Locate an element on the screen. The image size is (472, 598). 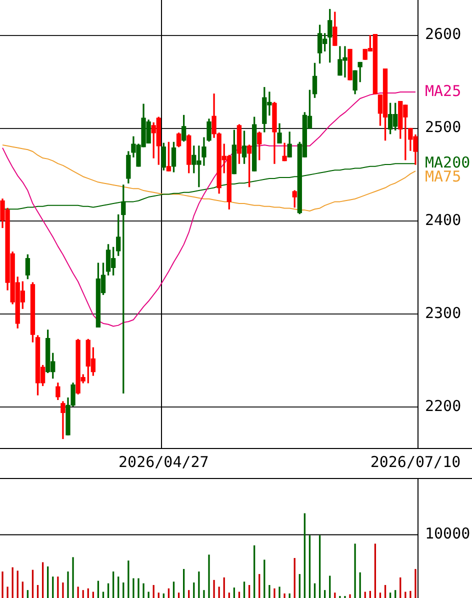
series-label: MA25 is located at coordinates (443, 91).